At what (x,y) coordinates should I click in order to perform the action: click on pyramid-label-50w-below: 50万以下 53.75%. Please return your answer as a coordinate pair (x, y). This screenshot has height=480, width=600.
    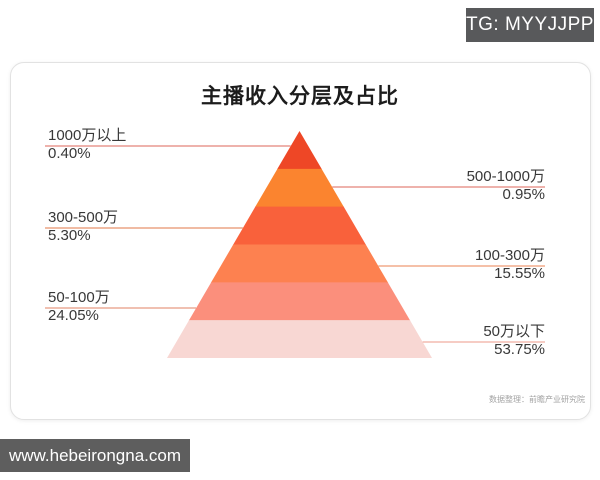
    Looking at the image, I should click on (514, 341).